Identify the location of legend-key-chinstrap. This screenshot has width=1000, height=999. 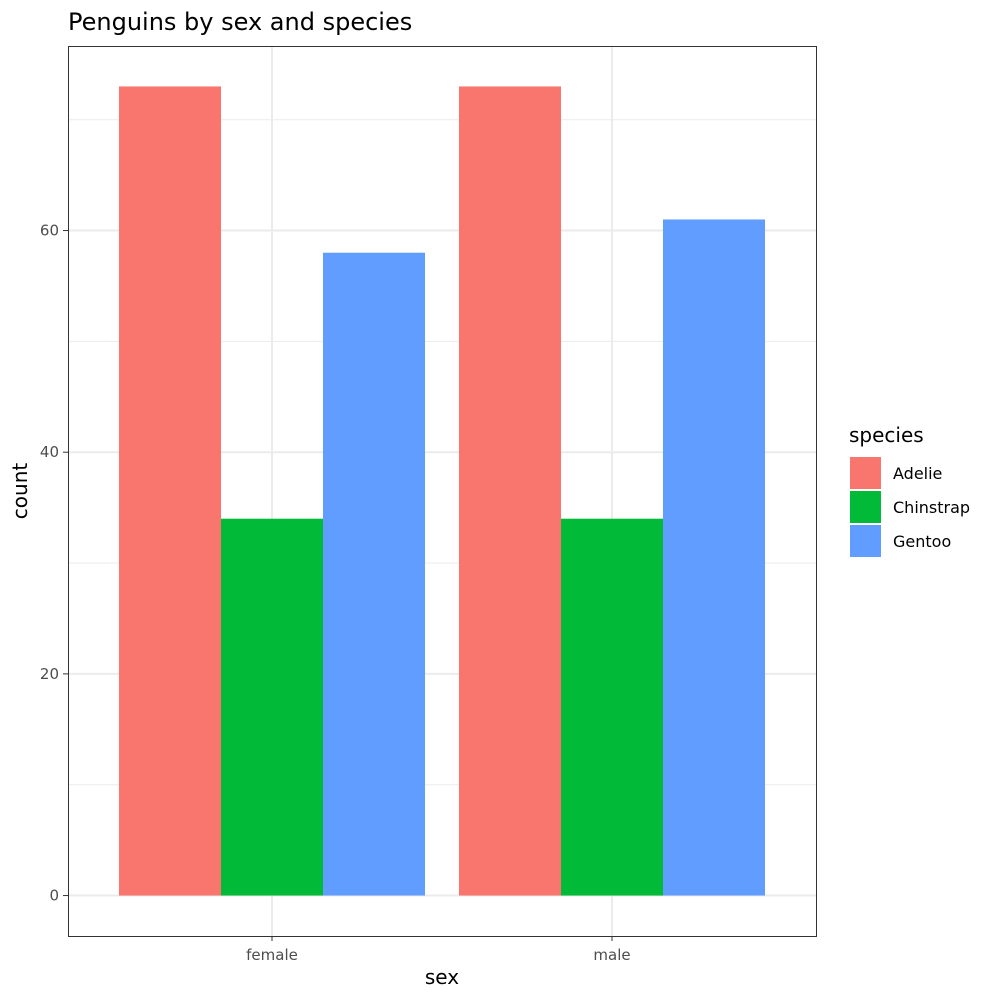
(865, 507).